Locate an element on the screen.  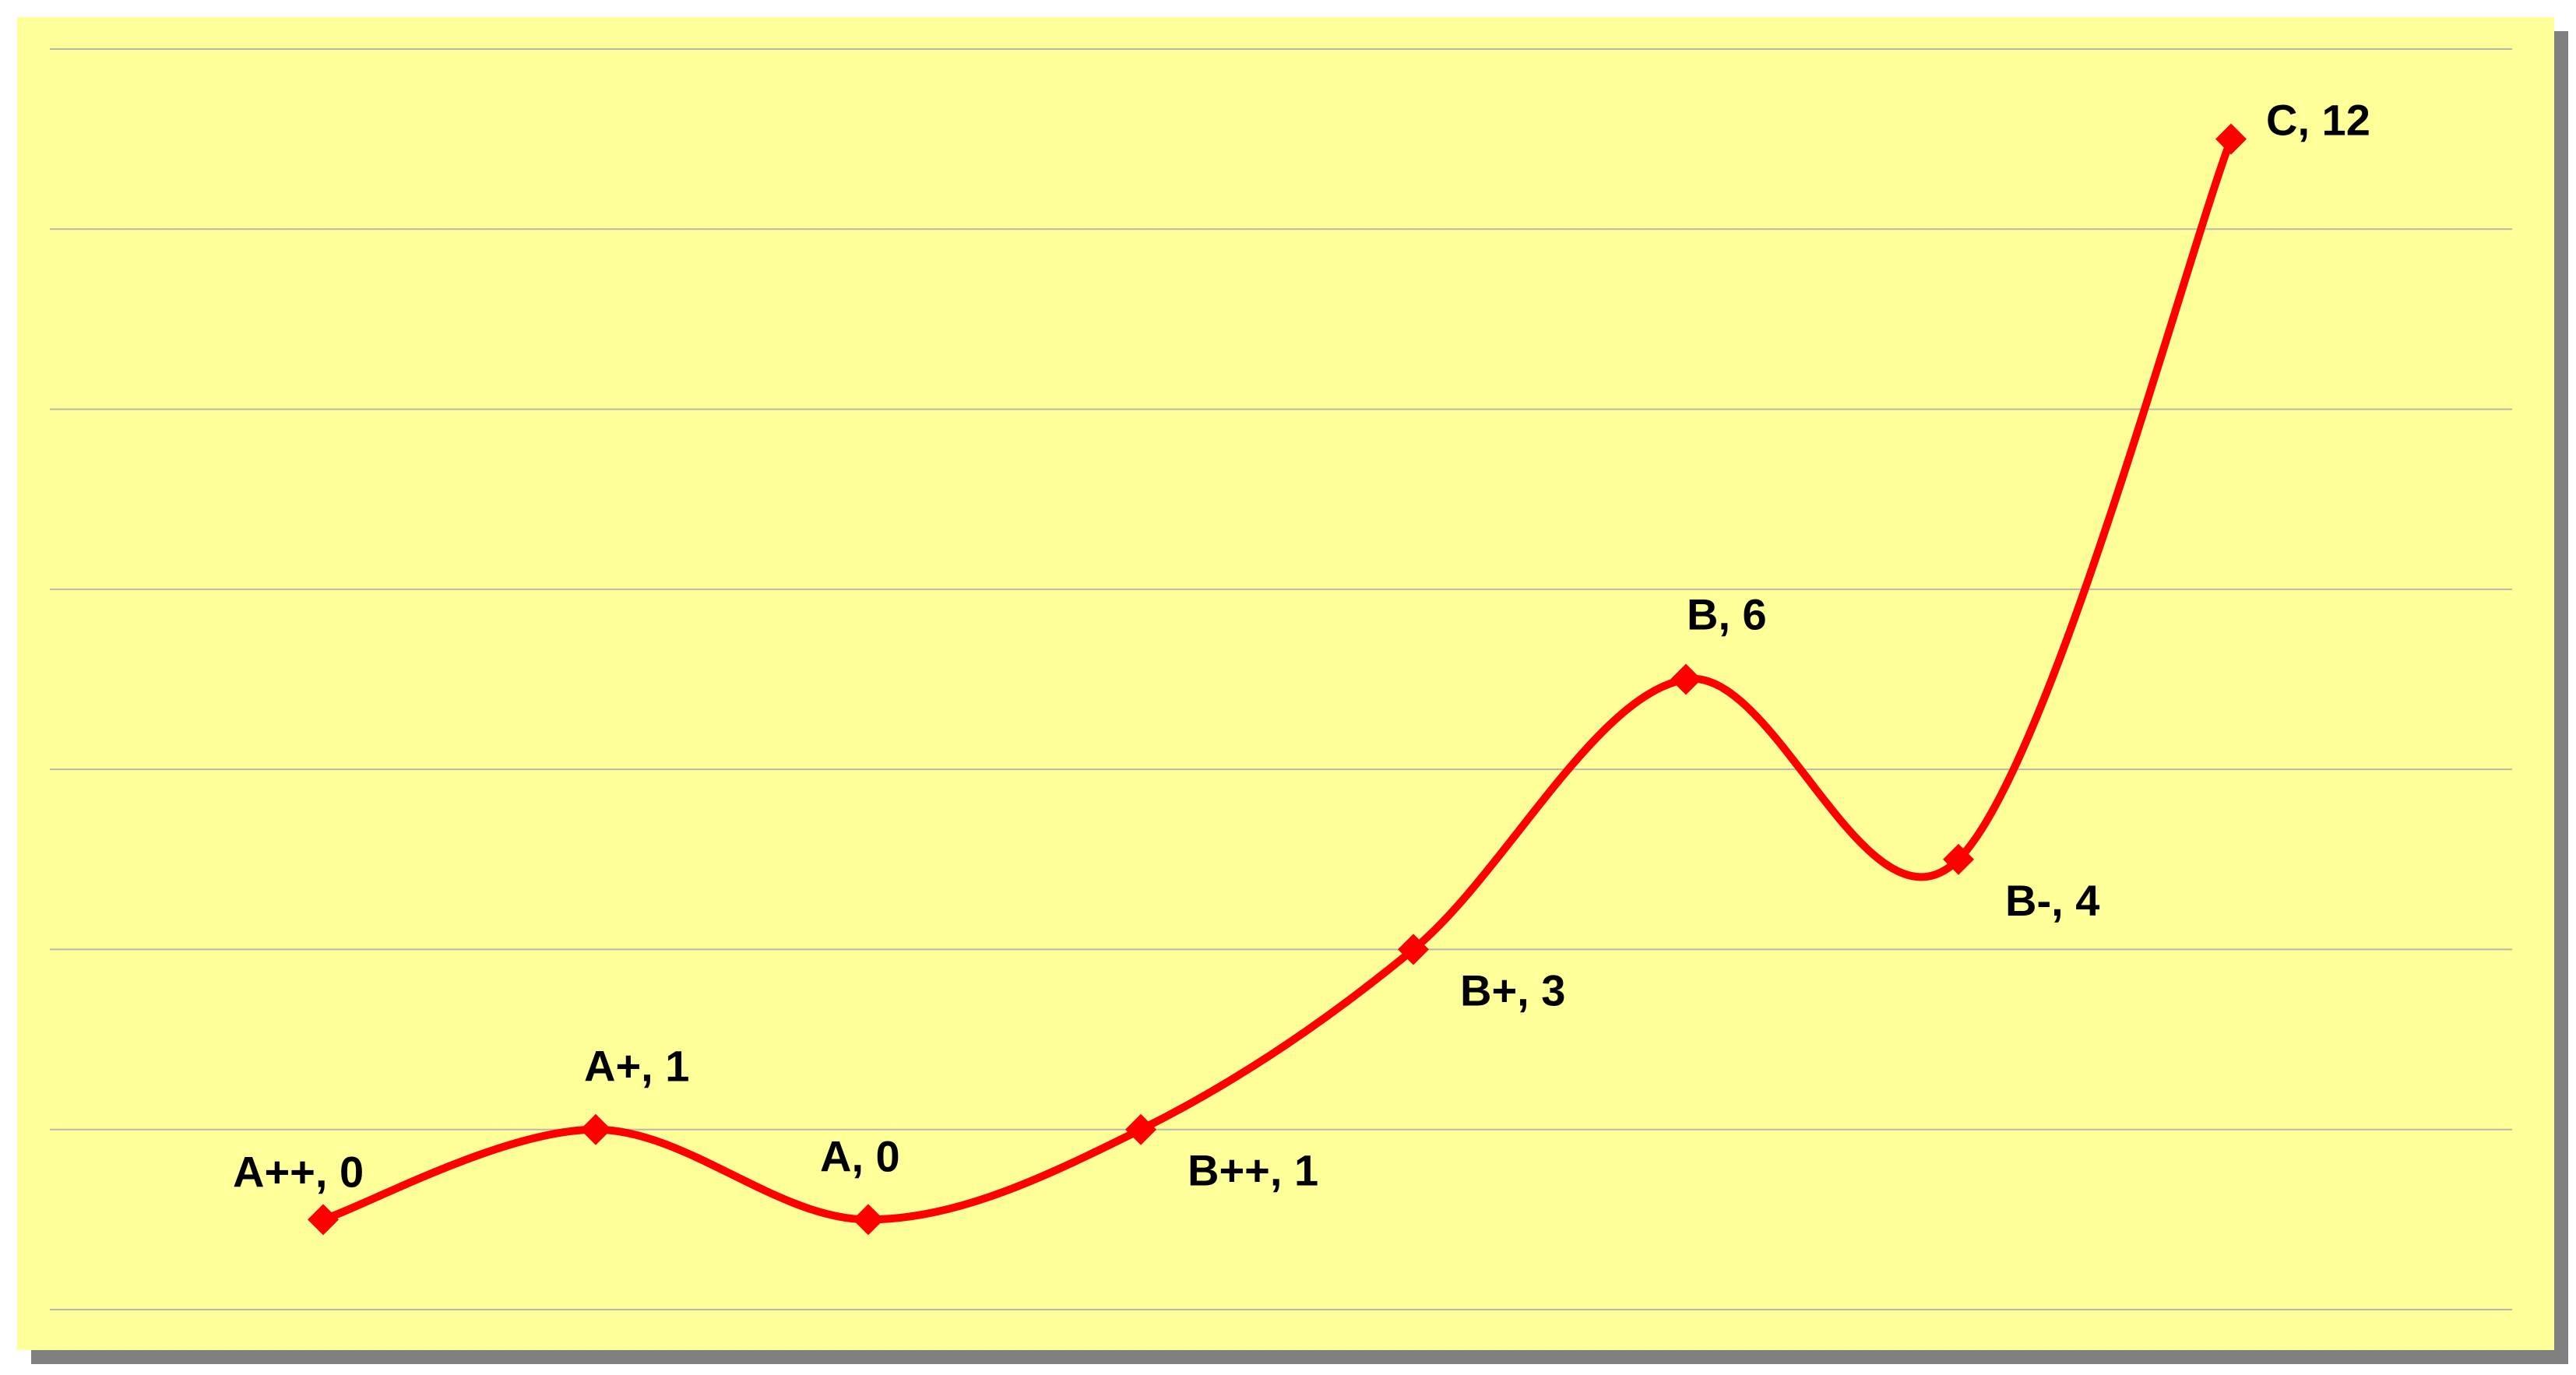
data-label: C, 12 is located at coordinates (2318, 120).